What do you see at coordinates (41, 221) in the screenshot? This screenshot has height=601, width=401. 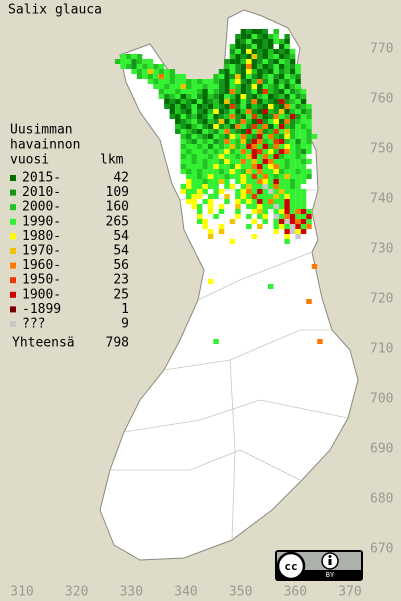 I see `legend-label: 1990-` at bounding box center [41, 221].